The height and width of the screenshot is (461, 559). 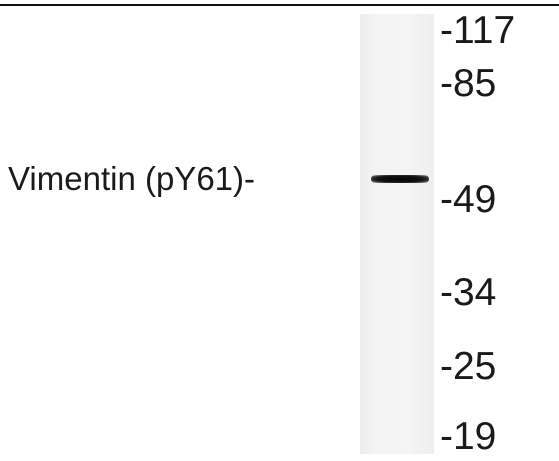 I want to click on top-border-line, so click(x=279, y=5).